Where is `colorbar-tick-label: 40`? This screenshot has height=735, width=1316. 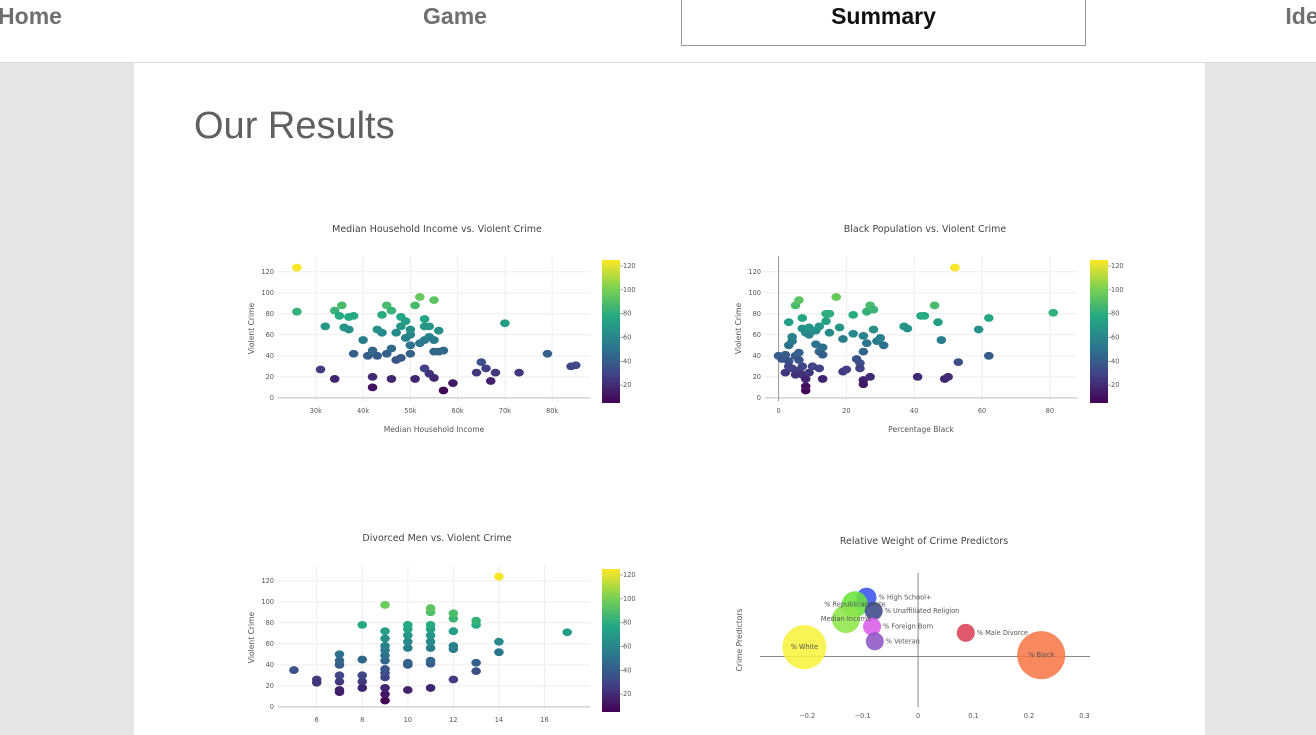
colorbar-tick-label: 40 is located at coordinates (627, 670).